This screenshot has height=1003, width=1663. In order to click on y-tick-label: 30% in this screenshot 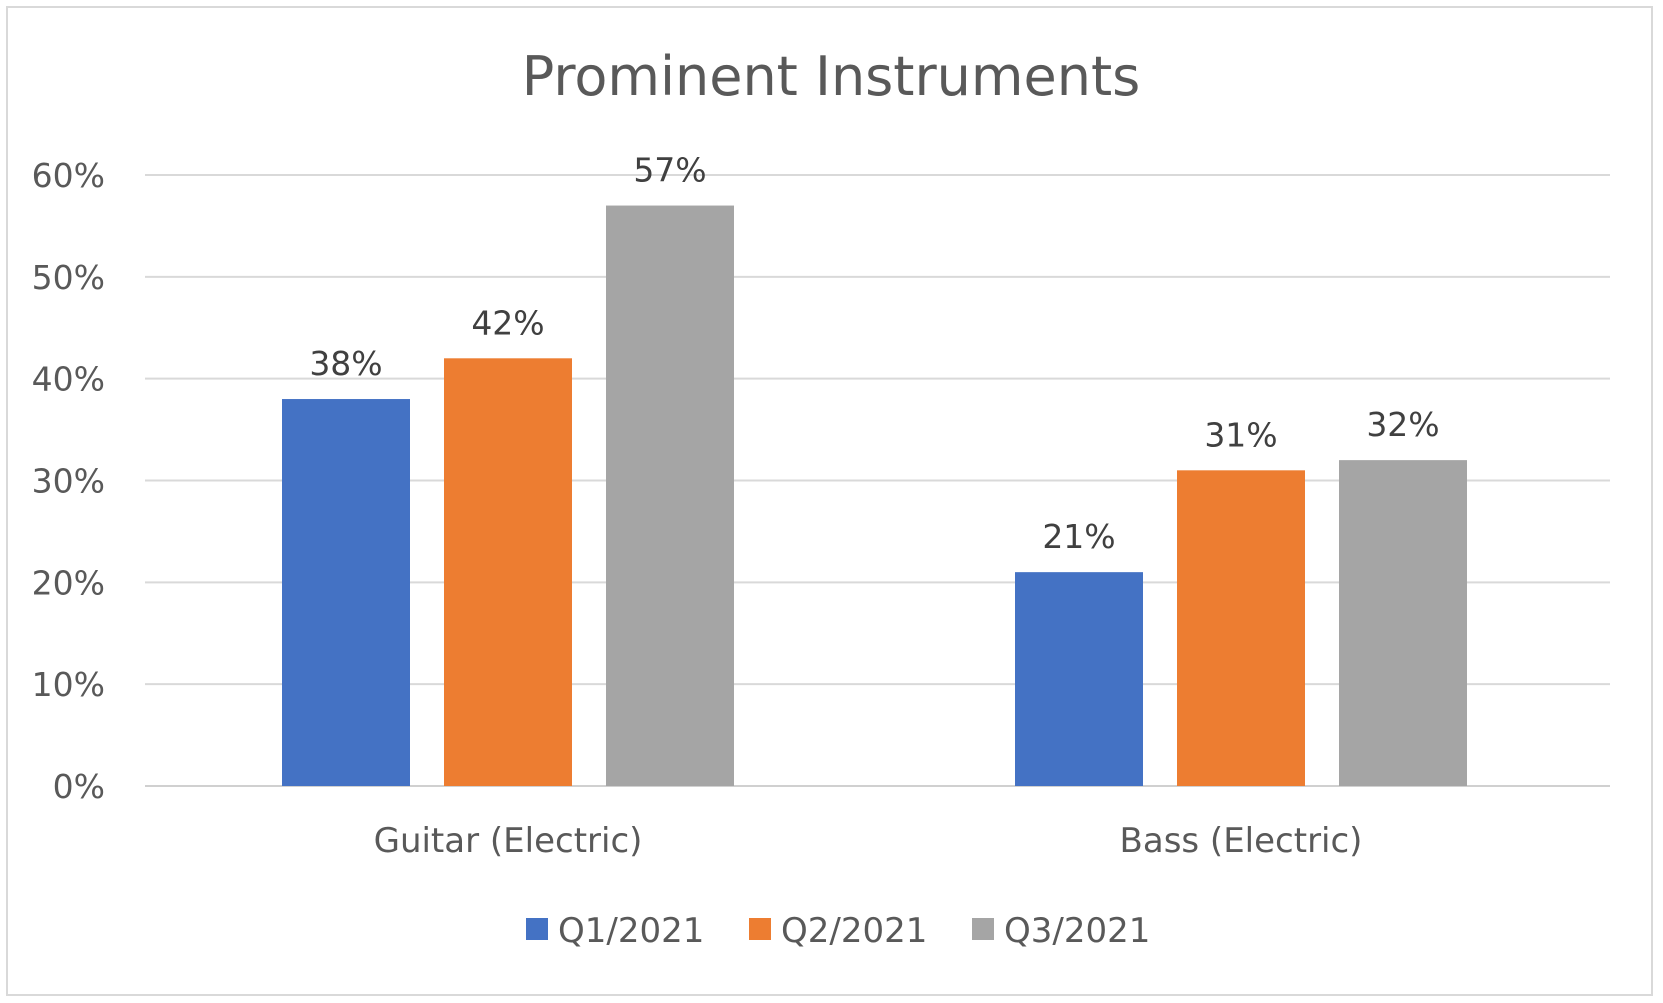, I will do `click(68, 481)`.